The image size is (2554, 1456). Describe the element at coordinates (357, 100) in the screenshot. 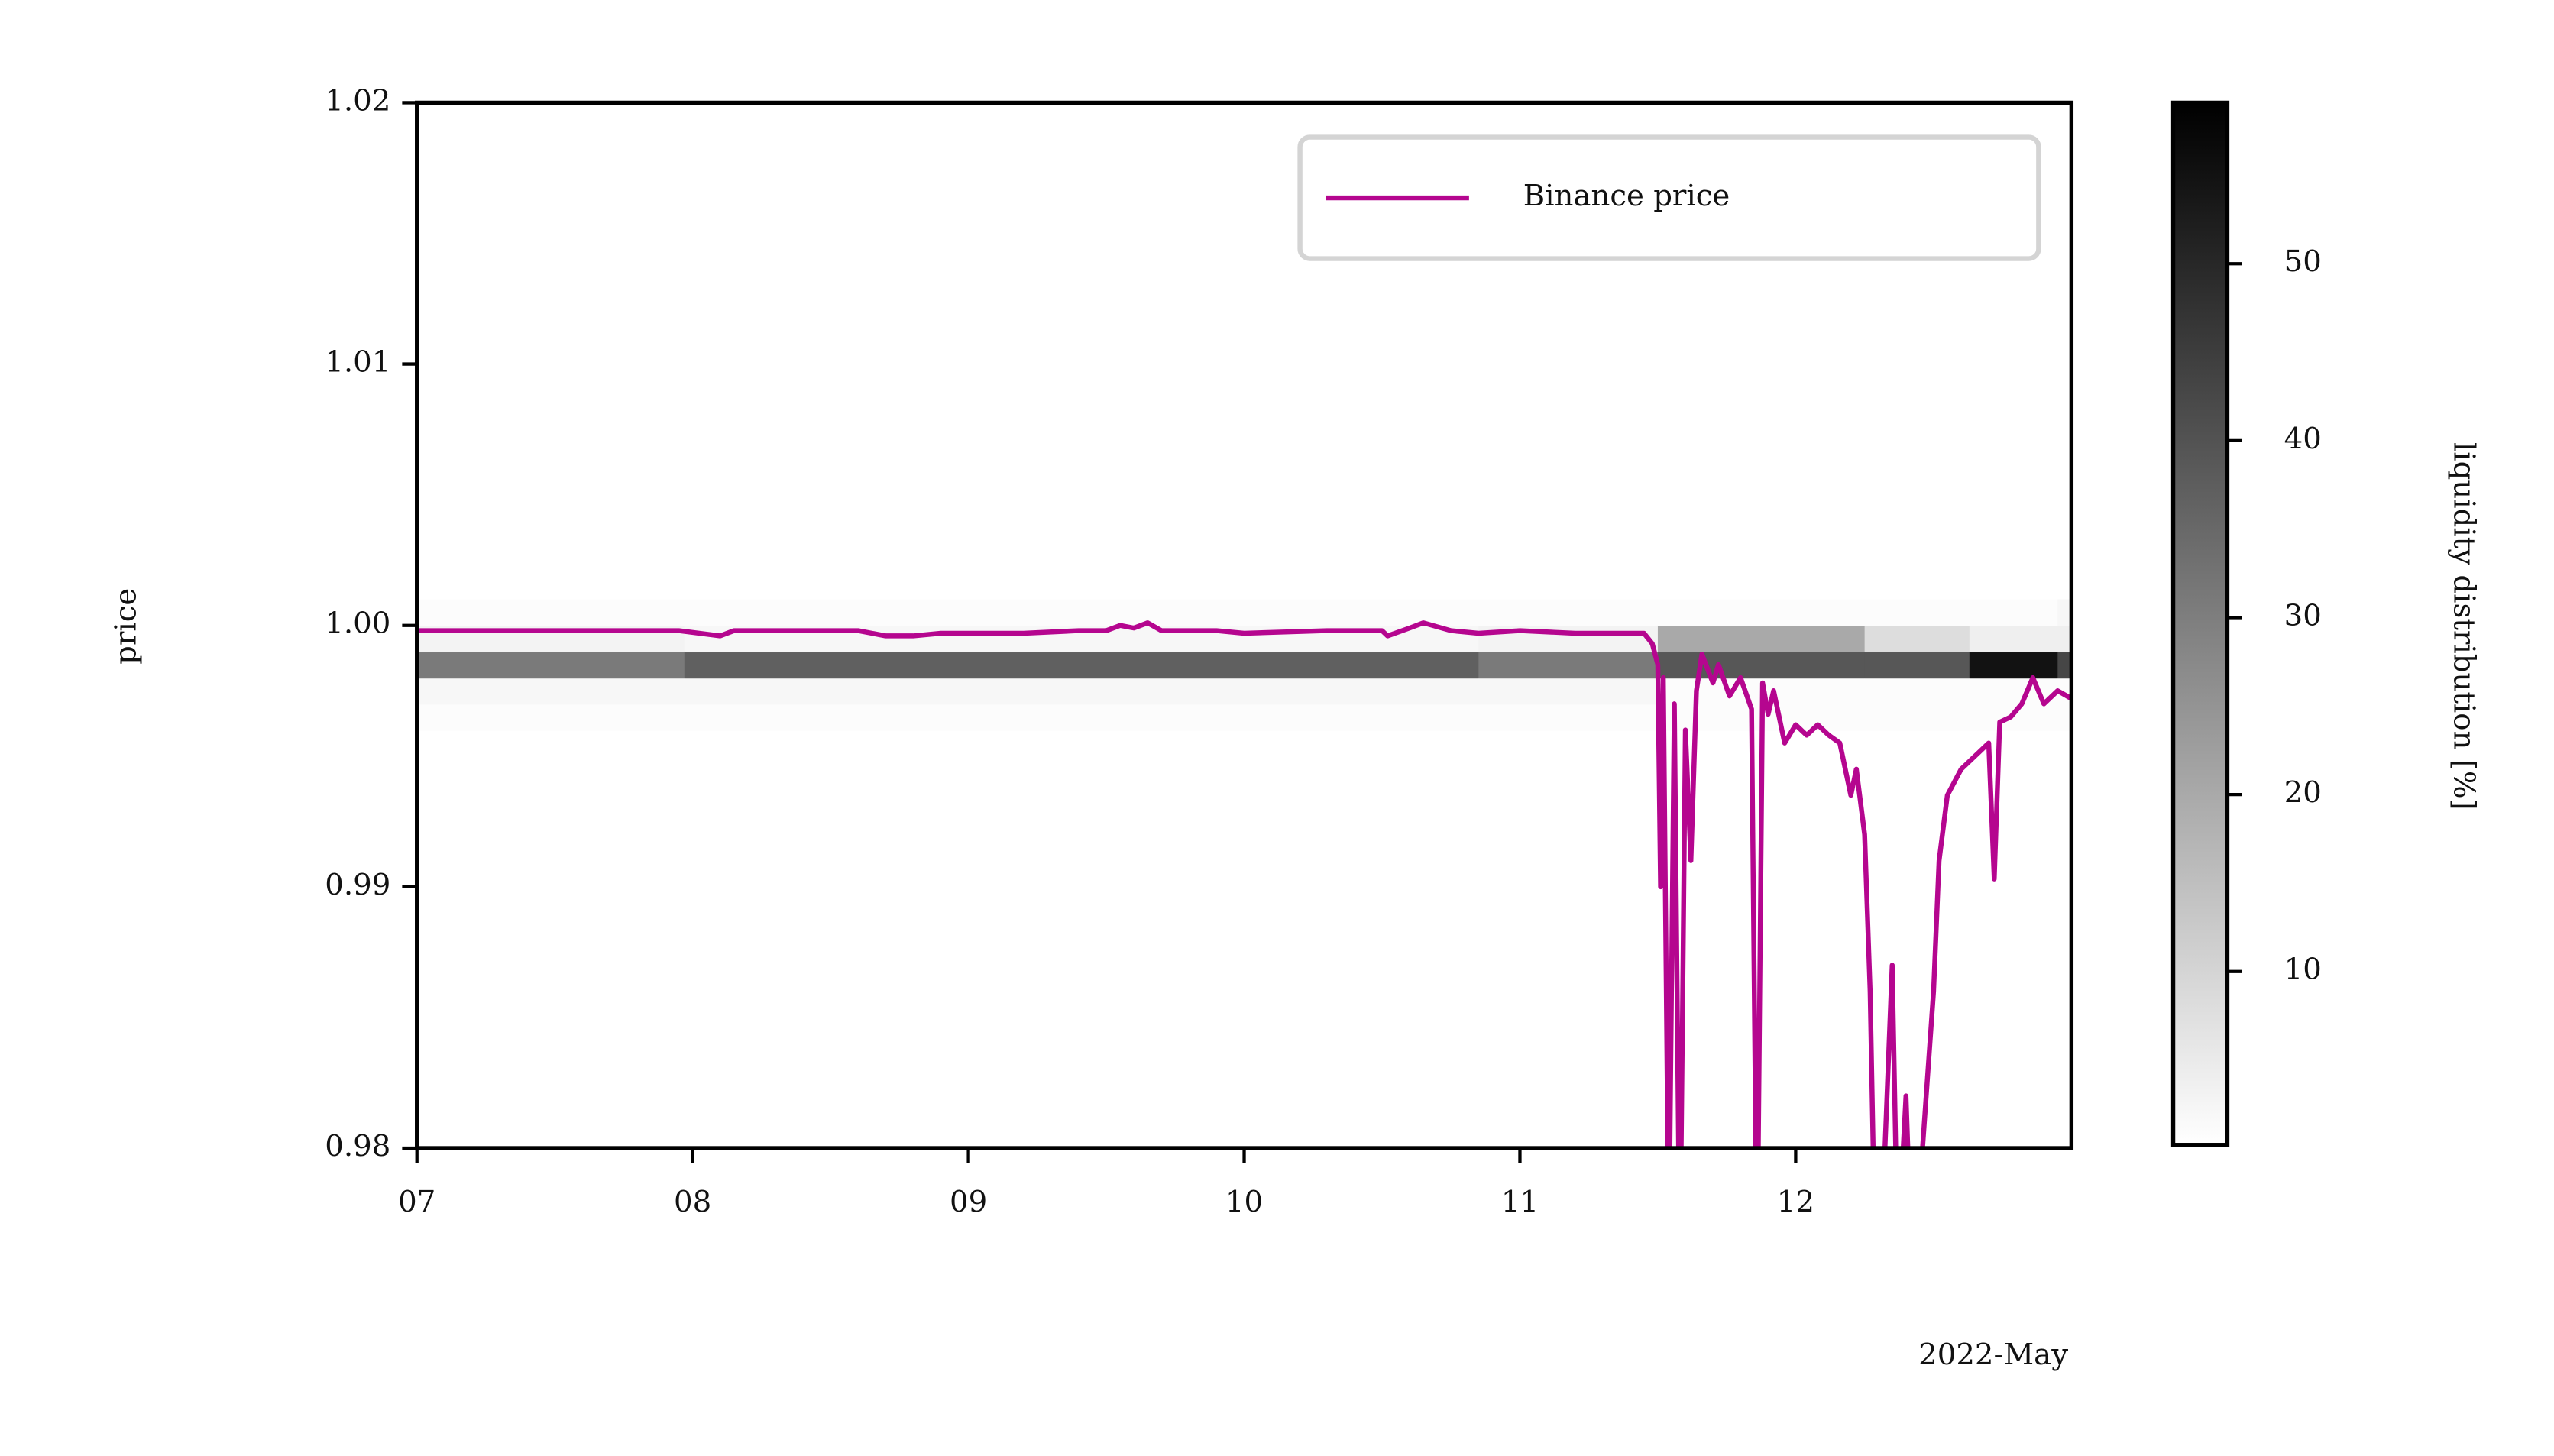

I see `y-tick-label: 1.02` at that location.